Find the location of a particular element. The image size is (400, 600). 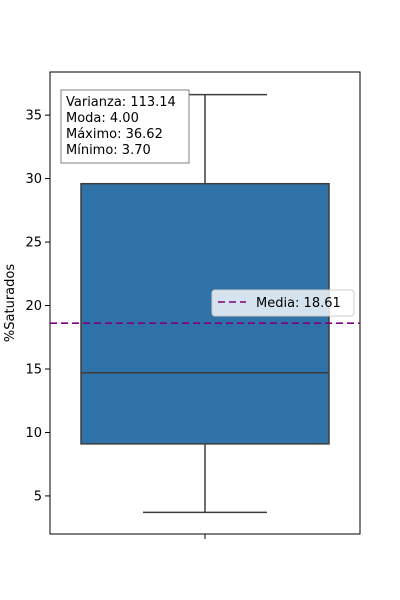

y-tick-label: 20 is located at coordinates (33, 306).